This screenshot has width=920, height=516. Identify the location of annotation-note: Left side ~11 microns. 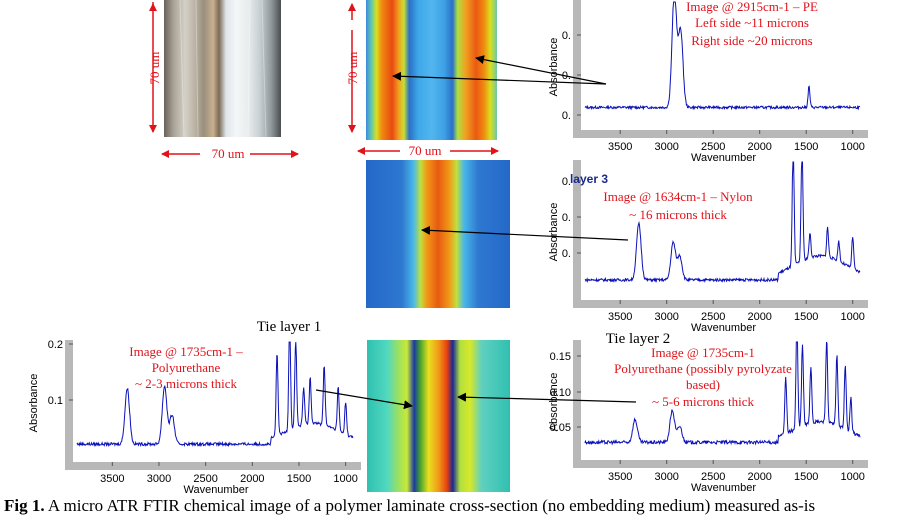
(752, 22).